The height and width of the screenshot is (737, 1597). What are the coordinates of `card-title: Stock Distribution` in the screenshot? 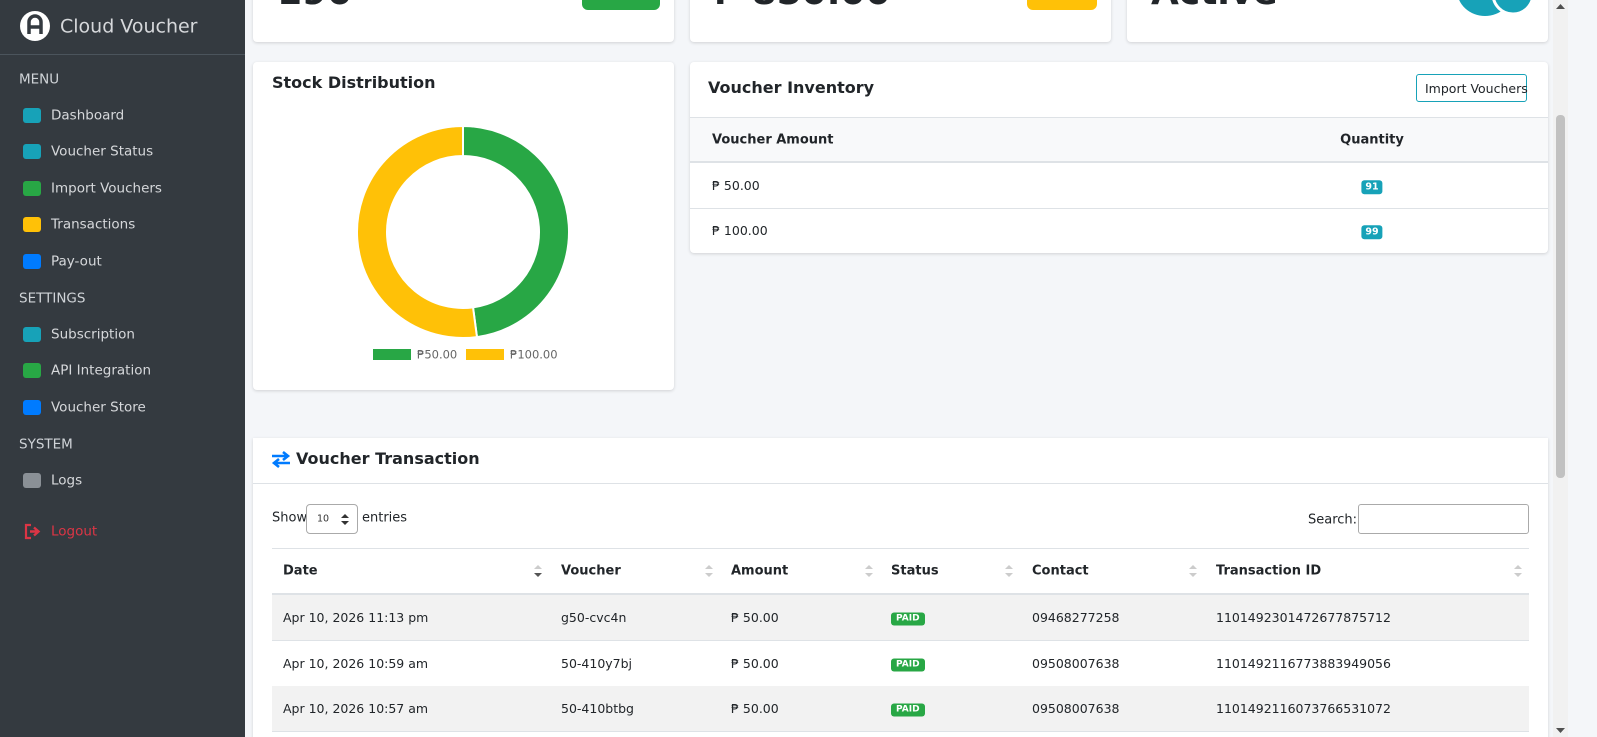 It's located at (354, 82).